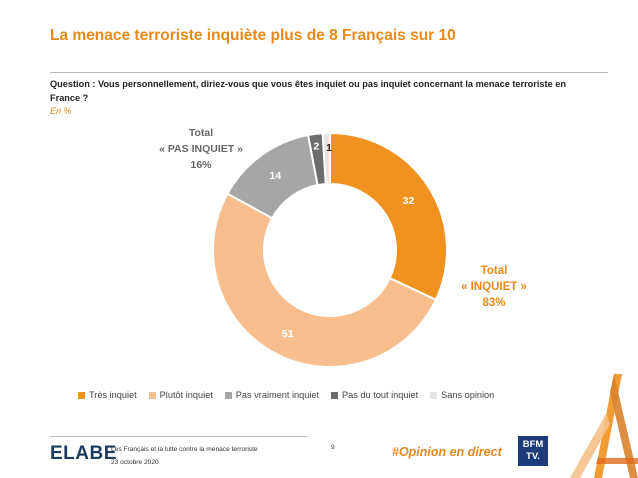  What do you see at coordinates (61, 111) in the screenshot?
I see `unit-label: En %` at bounding box center [61, 111].